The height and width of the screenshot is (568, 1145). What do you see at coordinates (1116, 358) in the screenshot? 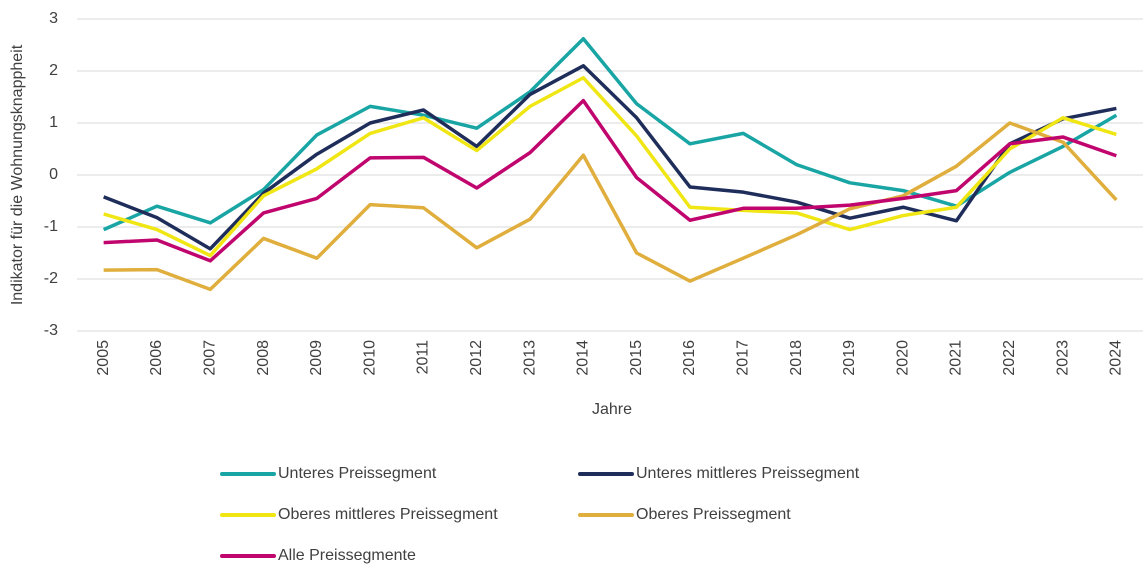
I see `x-tick-label: 2024` at bounding box center [1116, 358].